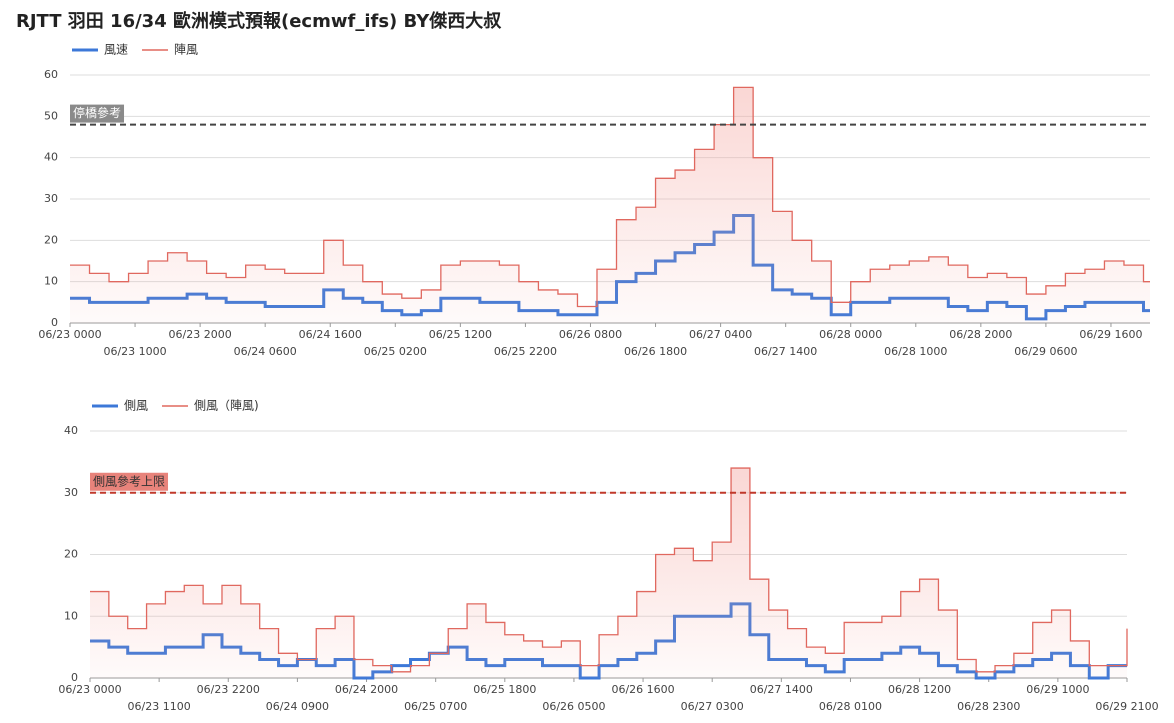 This screenshot has height=723, width=1174. I want to click on x-tick-label: 06/24 0600, so click(265, 351).